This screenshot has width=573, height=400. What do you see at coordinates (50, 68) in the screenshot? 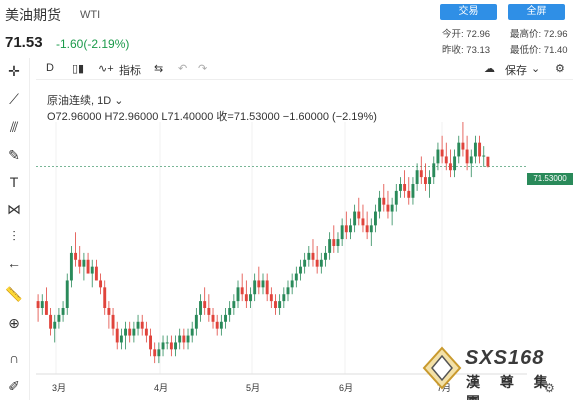
I see `interval-button: D` at bounding box center [50, 68].